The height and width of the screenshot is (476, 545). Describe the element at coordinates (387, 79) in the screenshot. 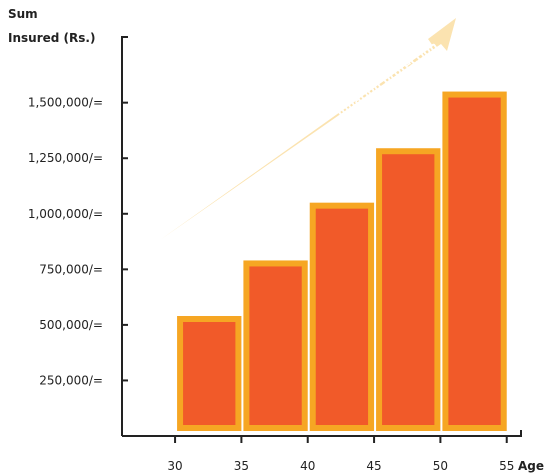

I see `annotation-inflation-protection: Inflation protection` at that location.